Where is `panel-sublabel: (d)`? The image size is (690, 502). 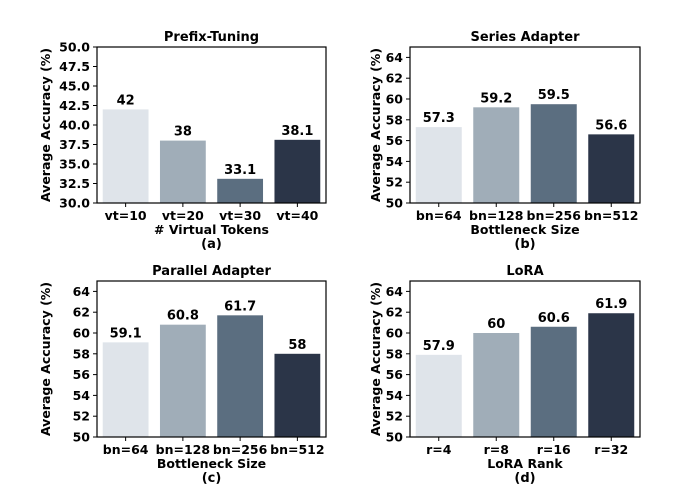
panel-sublabel: (d) is located at coordinates (524, 478).